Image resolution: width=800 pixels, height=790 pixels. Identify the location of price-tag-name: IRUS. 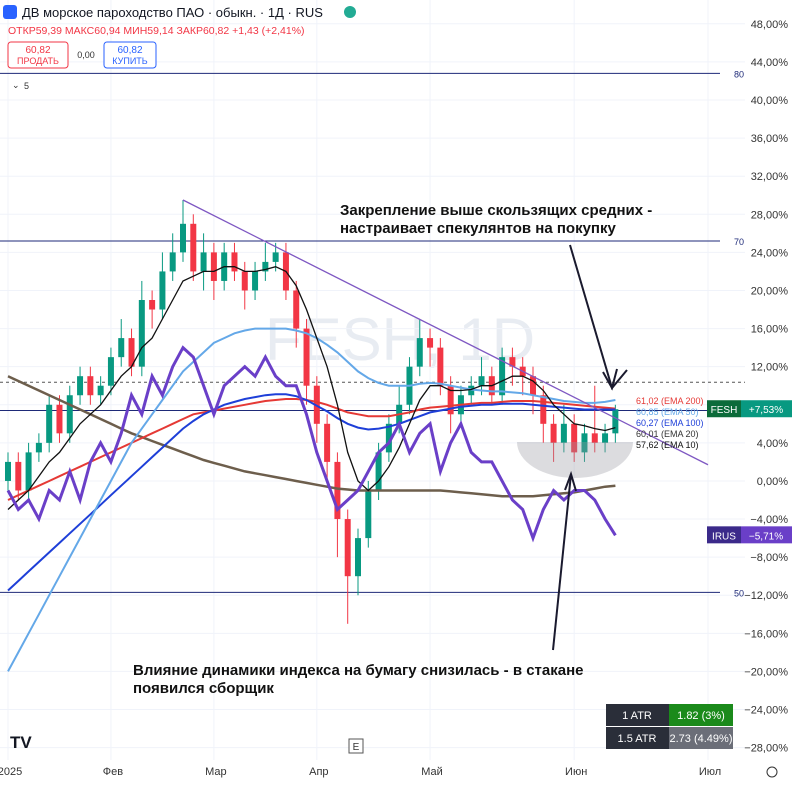
(724, 536).